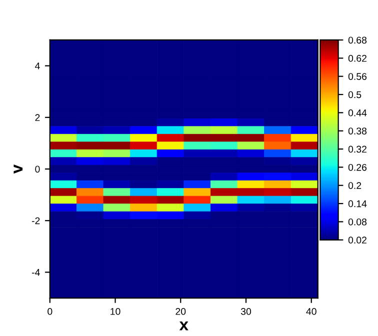 The width and height of the screenshot is (378, 336). Describe the element at coordinates (357, 131) in the screenshot. I see `color-bar-label: 0.38` at that location.